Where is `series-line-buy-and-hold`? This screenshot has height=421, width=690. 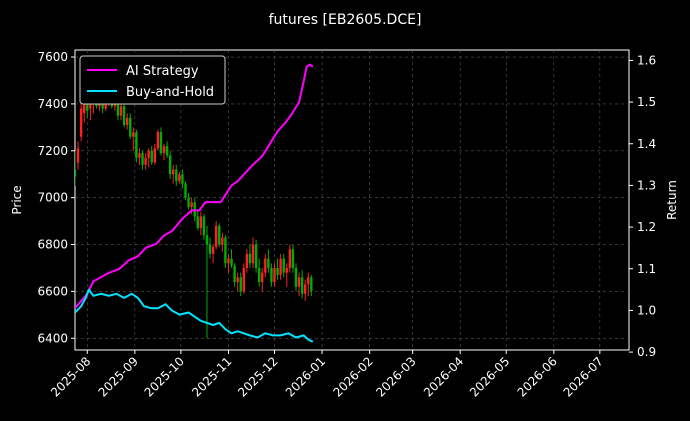
series-line-buy-and-hold is located at coordinates (194, 315).